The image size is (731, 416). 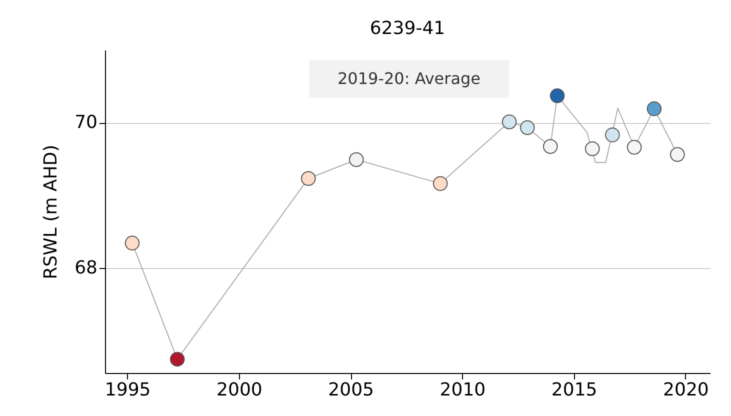 I want to click on x-tick-label: 2015, so click(x=574, y=390).